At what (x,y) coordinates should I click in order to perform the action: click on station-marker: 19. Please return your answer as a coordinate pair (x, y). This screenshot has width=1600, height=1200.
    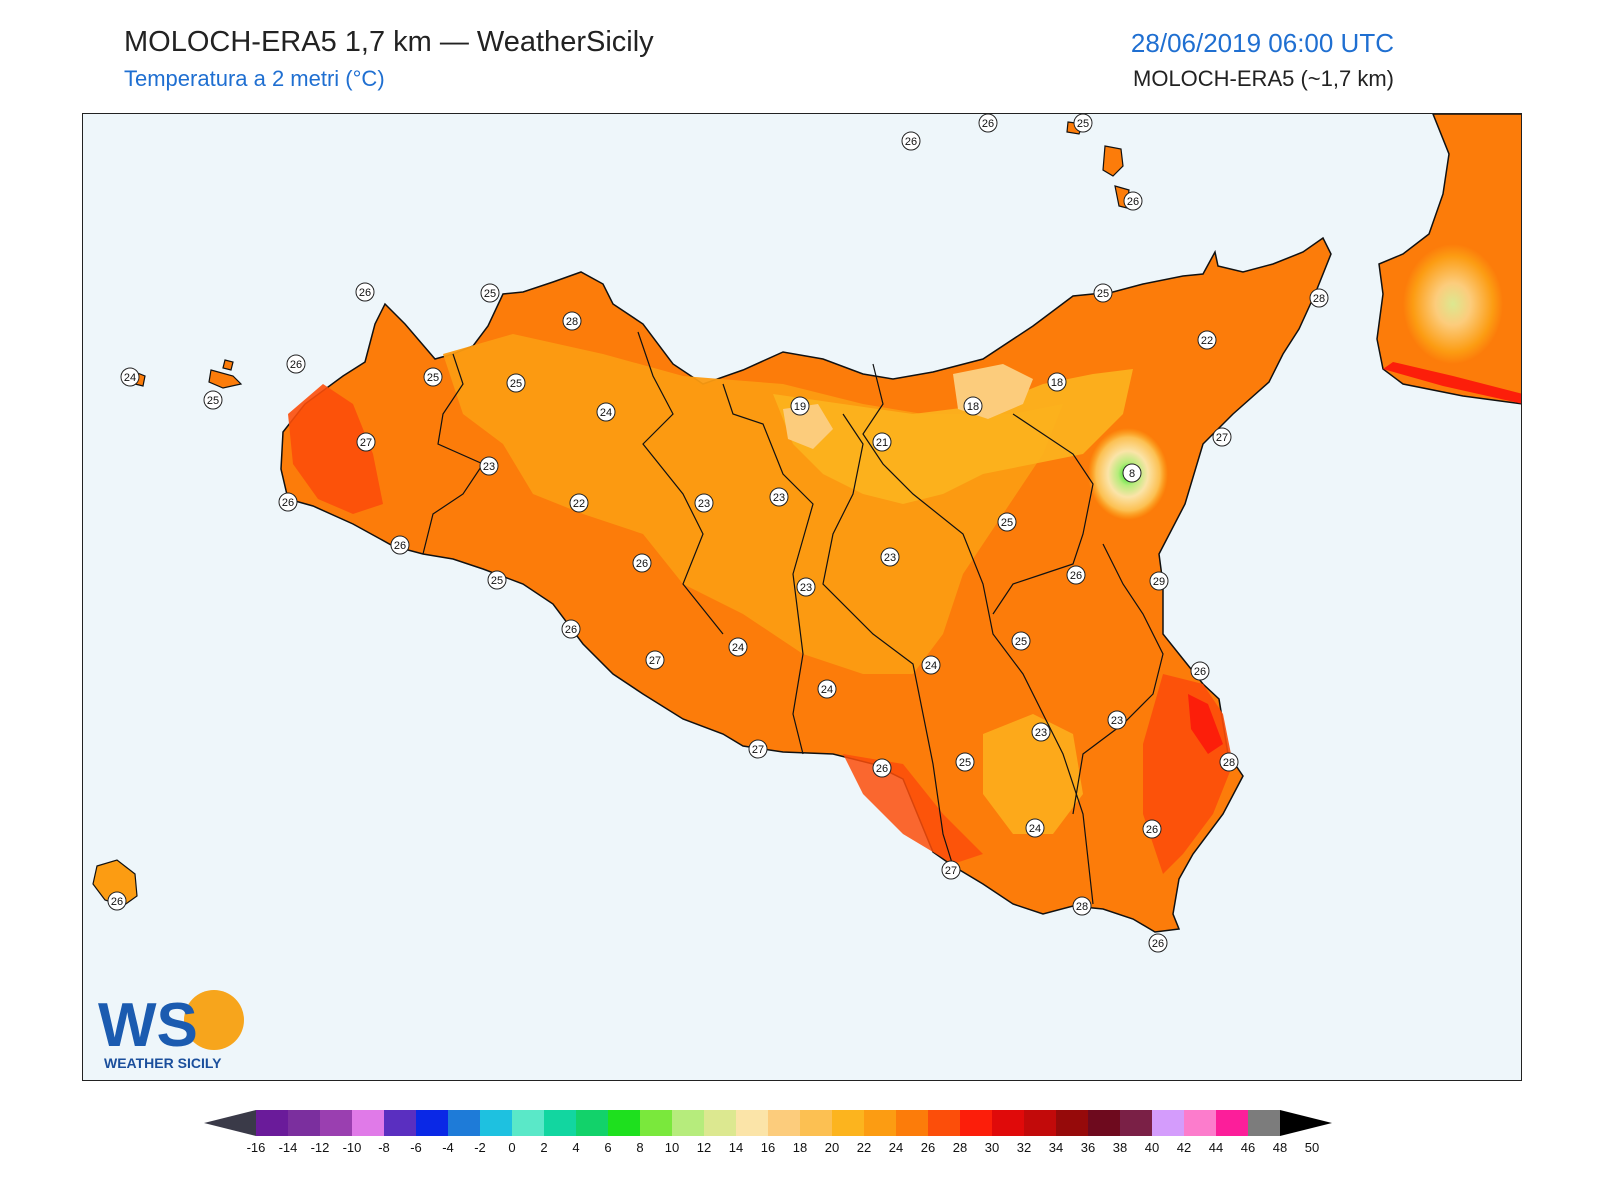
    Looking at the image, I should click on (800, 406).